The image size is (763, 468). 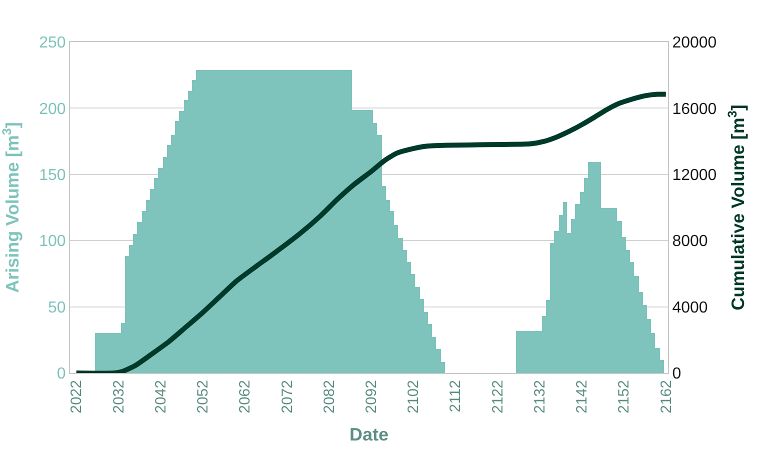 I want to click on x-tick-label: 2112, so click(x=455, y=396).